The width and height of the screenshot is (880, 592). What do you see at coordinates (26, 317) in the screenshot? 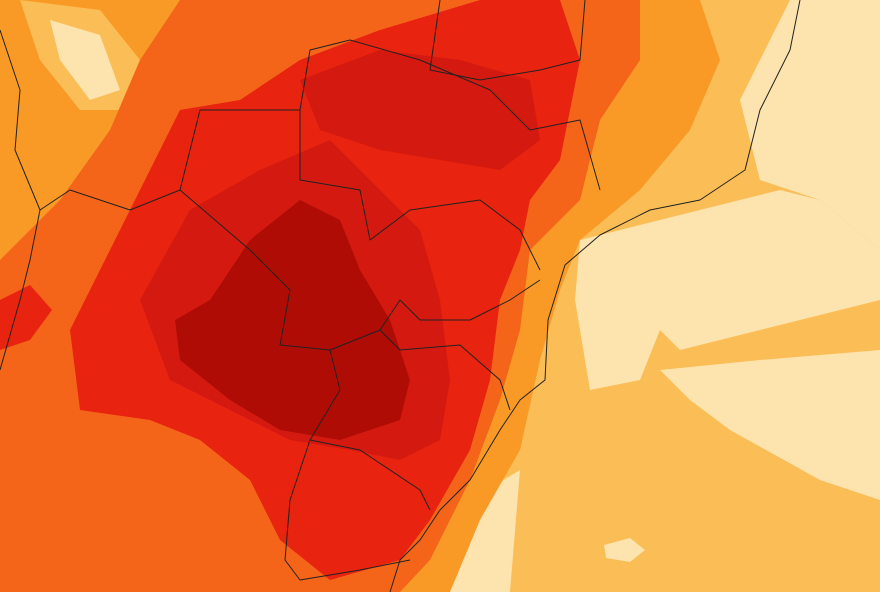
I see `red-spot` at bounding box center [26, 317].